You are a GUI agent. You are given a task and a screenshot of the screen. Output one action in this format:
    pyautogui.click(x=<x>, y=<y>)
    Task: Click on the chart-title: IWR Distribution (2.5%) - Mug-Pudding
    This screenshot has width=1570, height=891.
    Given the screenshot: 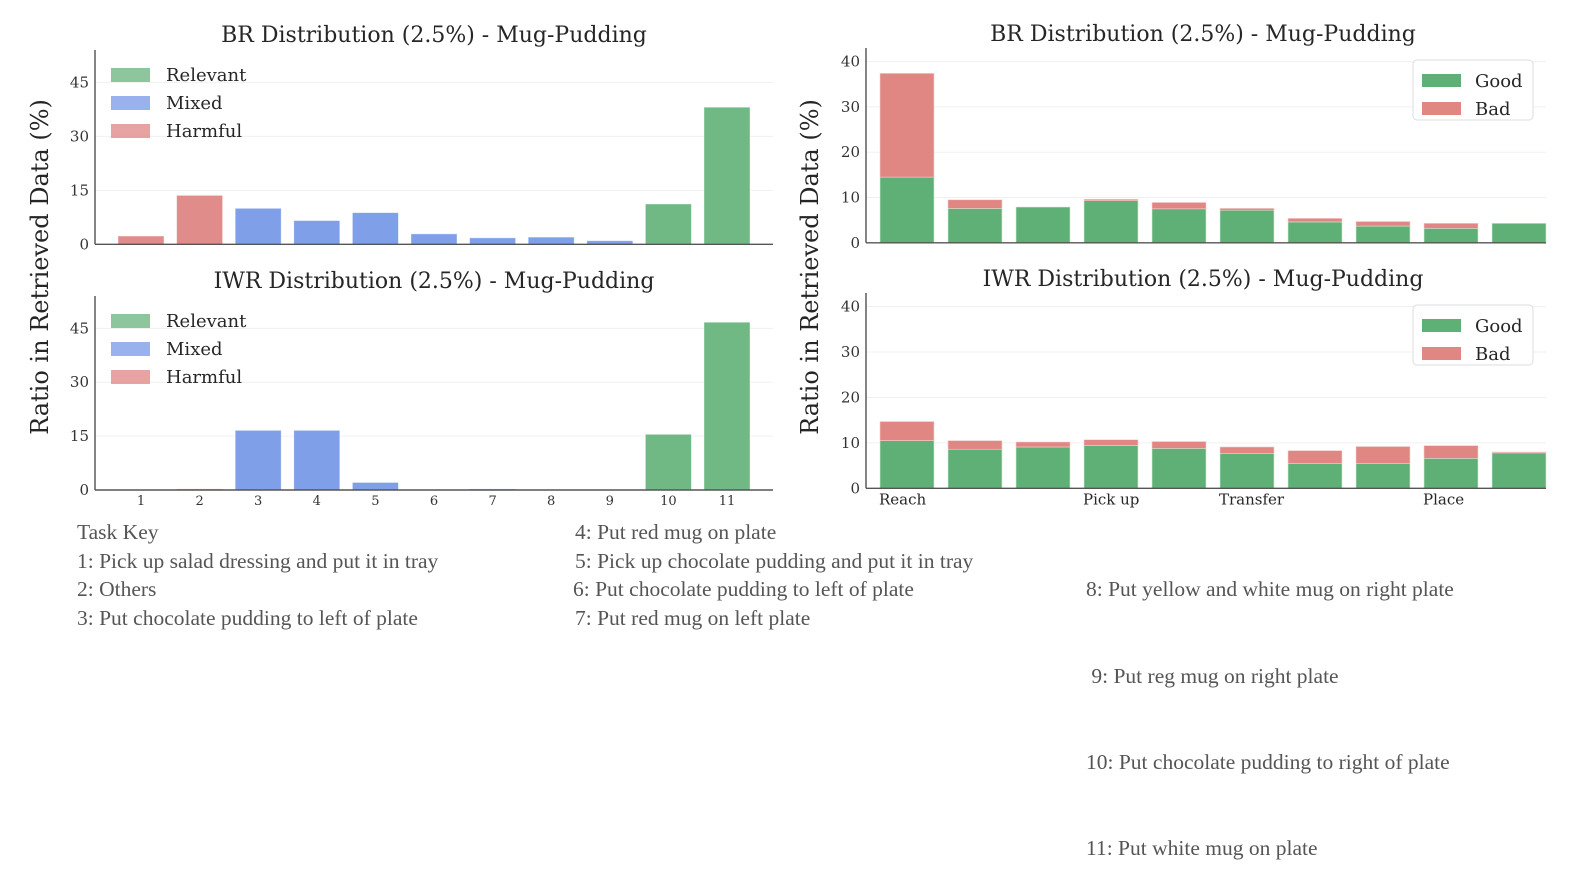 What is the action you would take?
    pyautogui.click(x=1203, y=279)
    